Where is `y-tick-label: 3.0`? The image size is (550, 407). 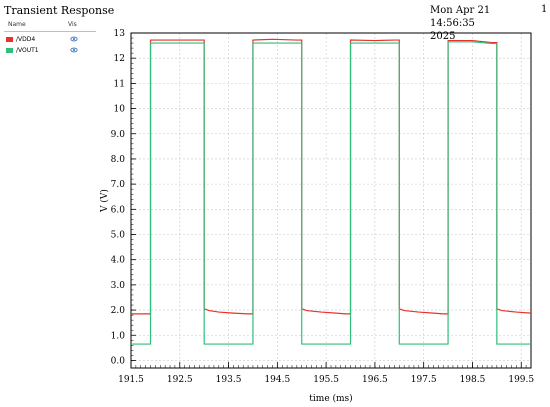 y-tick-label: 3.0 is located at coordinates (118, 286).